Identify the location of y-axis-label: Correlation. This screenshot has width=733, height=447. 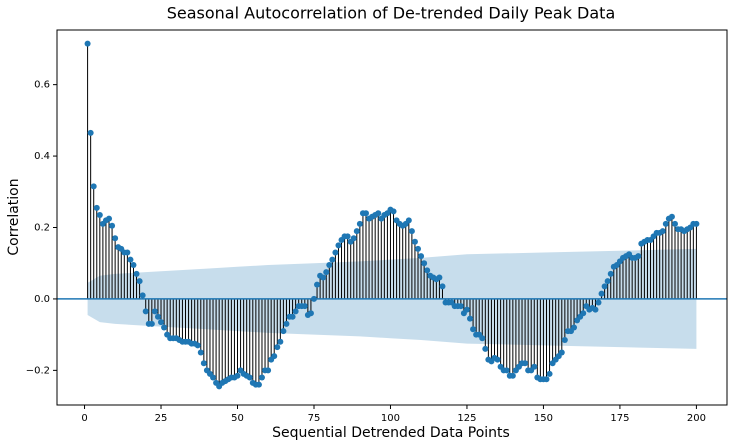
(14, 216).